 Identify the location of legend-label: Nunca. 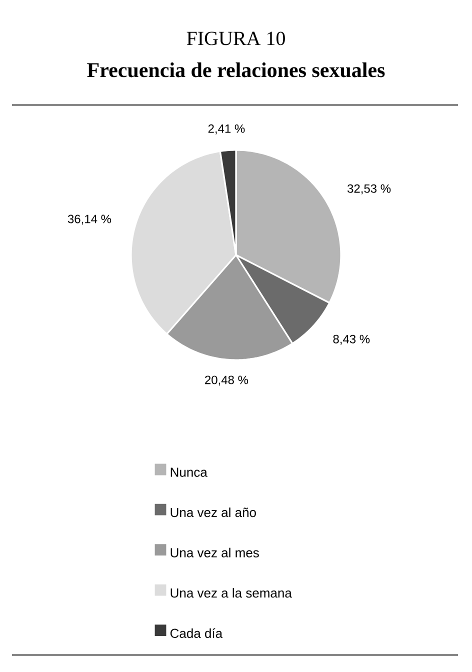
(189, 472).